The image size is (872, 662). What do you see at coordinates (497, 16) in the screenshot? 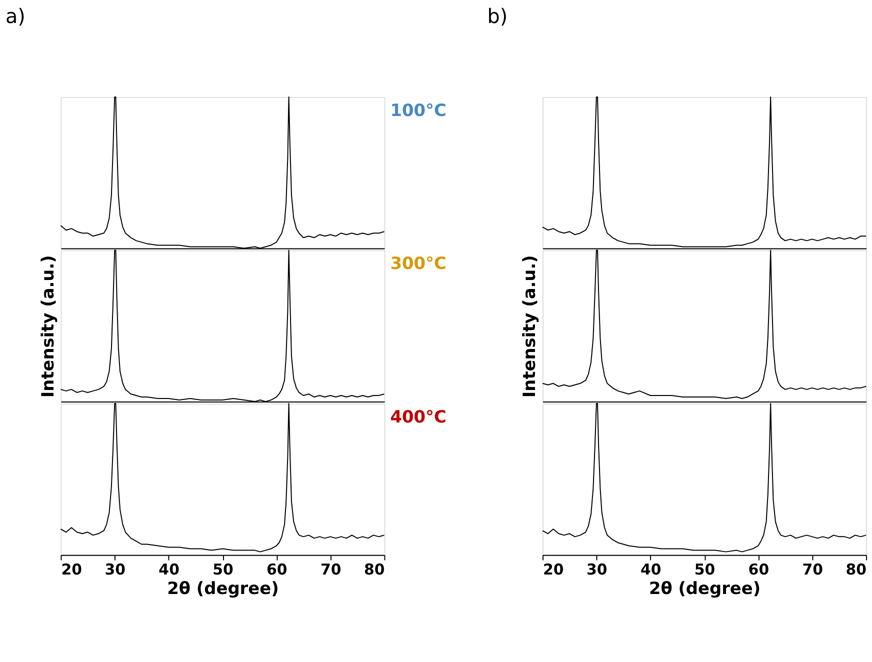
I see `chart-title: b)` at bounding box center [497, 16].